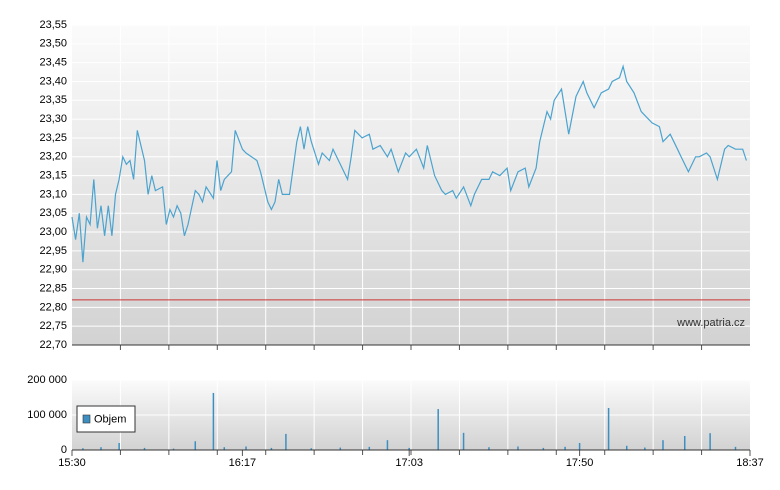 This screenshot has height=490, width=780. What do you see at coordinates (243, 463) in the screenshot?
I see `x-tick-label: 16:17` at bounding box center [243, 463].